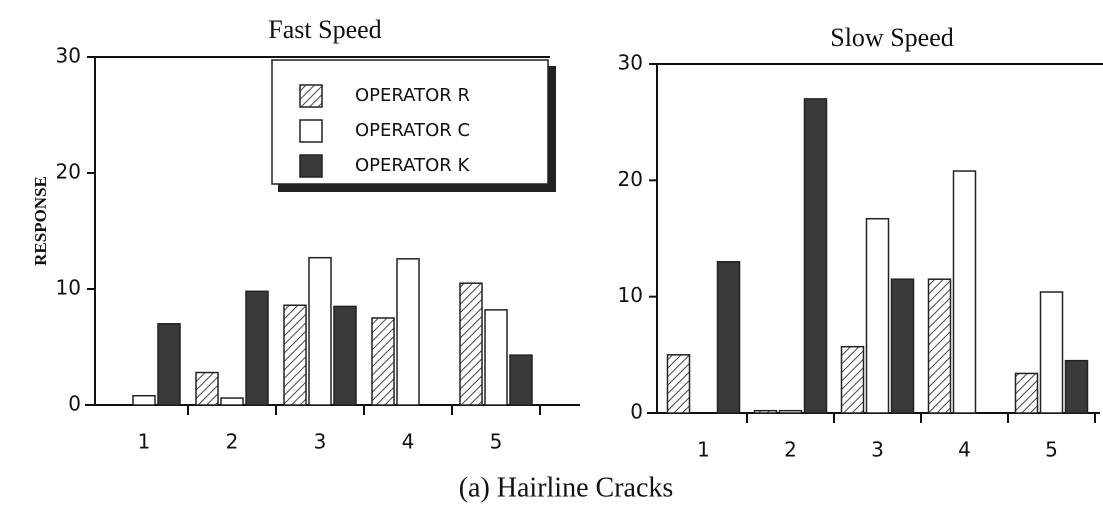  I want to click on y-axis-label: RESPONSE, so click(40, 221).